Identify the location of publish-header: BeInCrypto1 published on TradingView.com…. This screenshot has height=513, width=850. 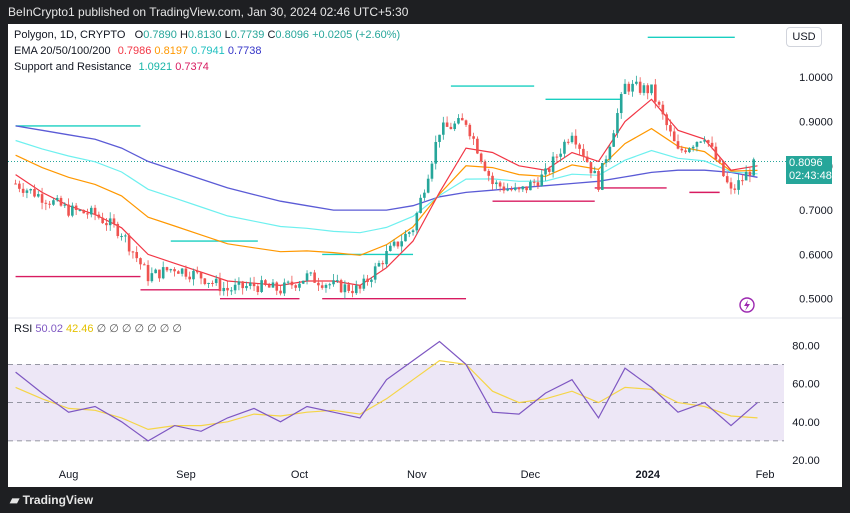
(425, 12).